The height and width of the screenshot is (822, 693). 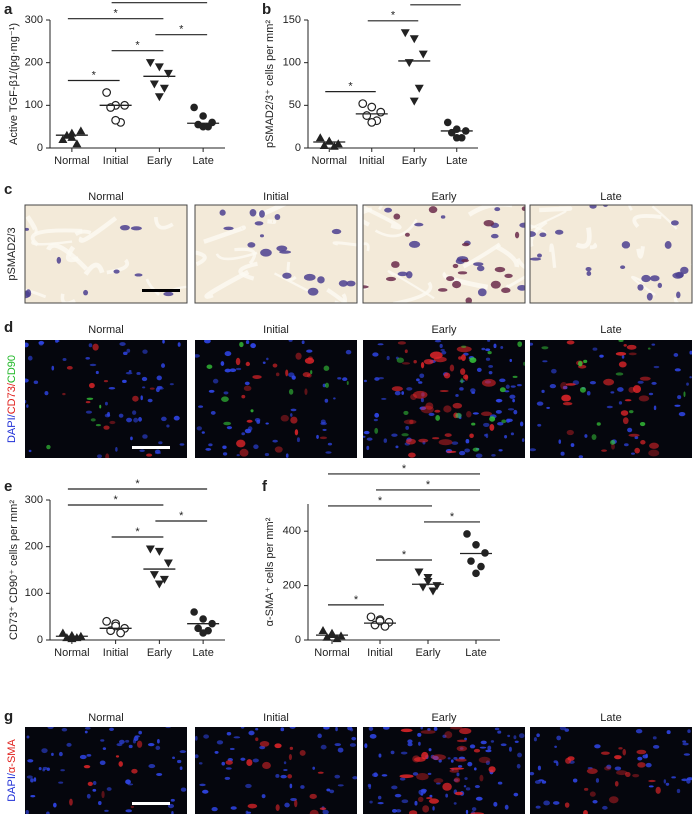 What do you see at coordinates (151, 803) in the screenshot?
I see `scale-bar` at bounding box center [151, 803].